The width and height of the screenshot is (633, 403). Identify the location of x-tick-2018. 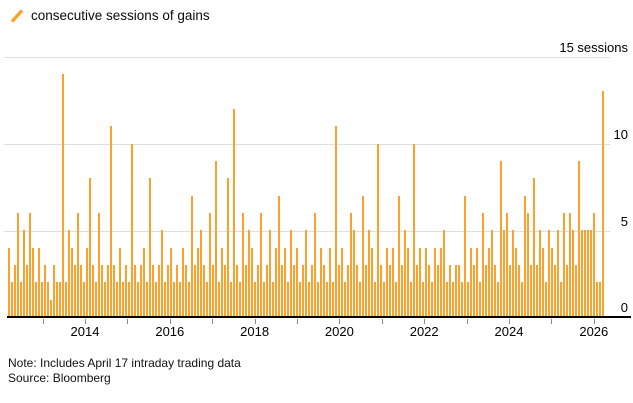
(255, 321).